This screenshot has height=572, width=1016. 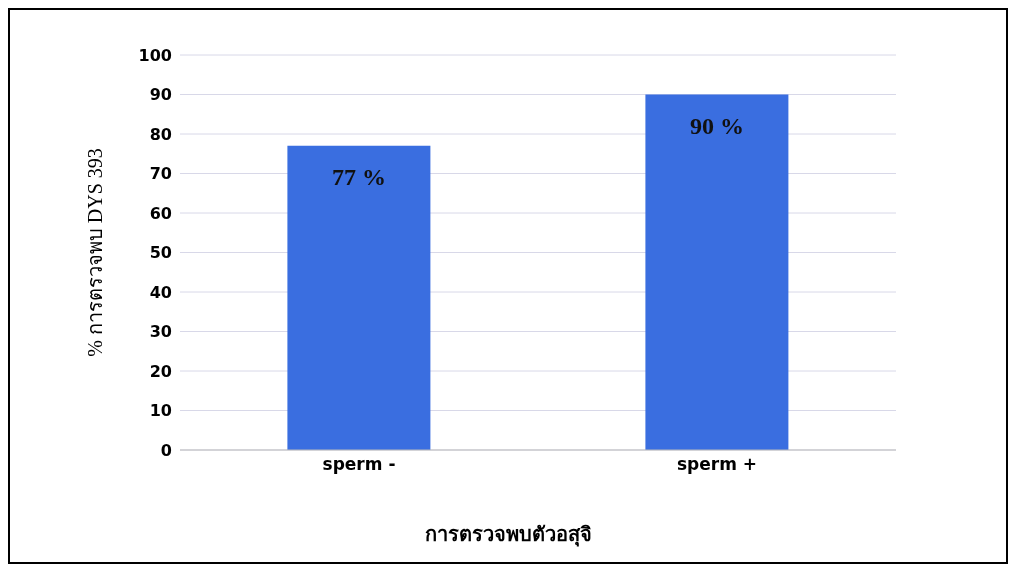 What do you see at coordinates (95, 252) in the screenshot?
I see `y-axis-title: % การตรวจพบ DYS 393` at bounding box center [95, 252].